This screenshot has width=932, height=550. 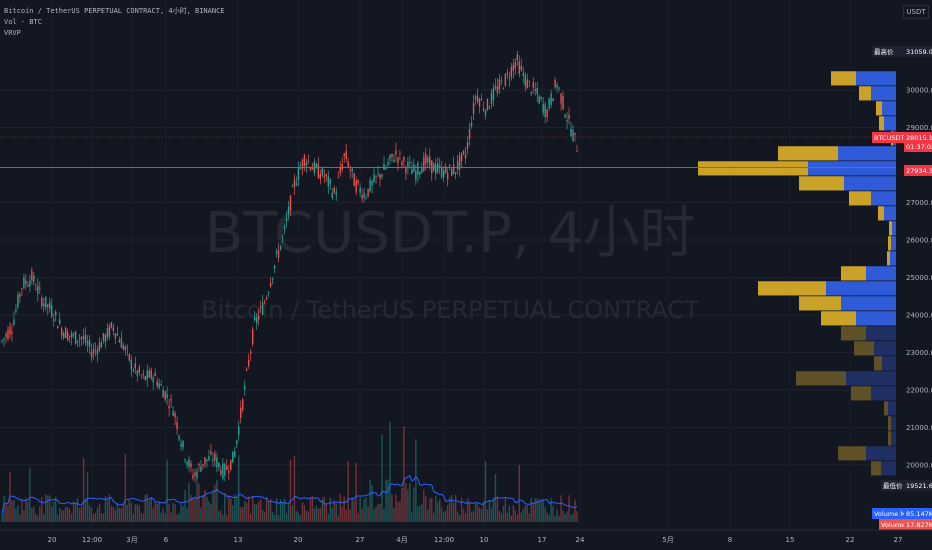 I want to click on time-tick-label: 6, so click(x=166, y=540).